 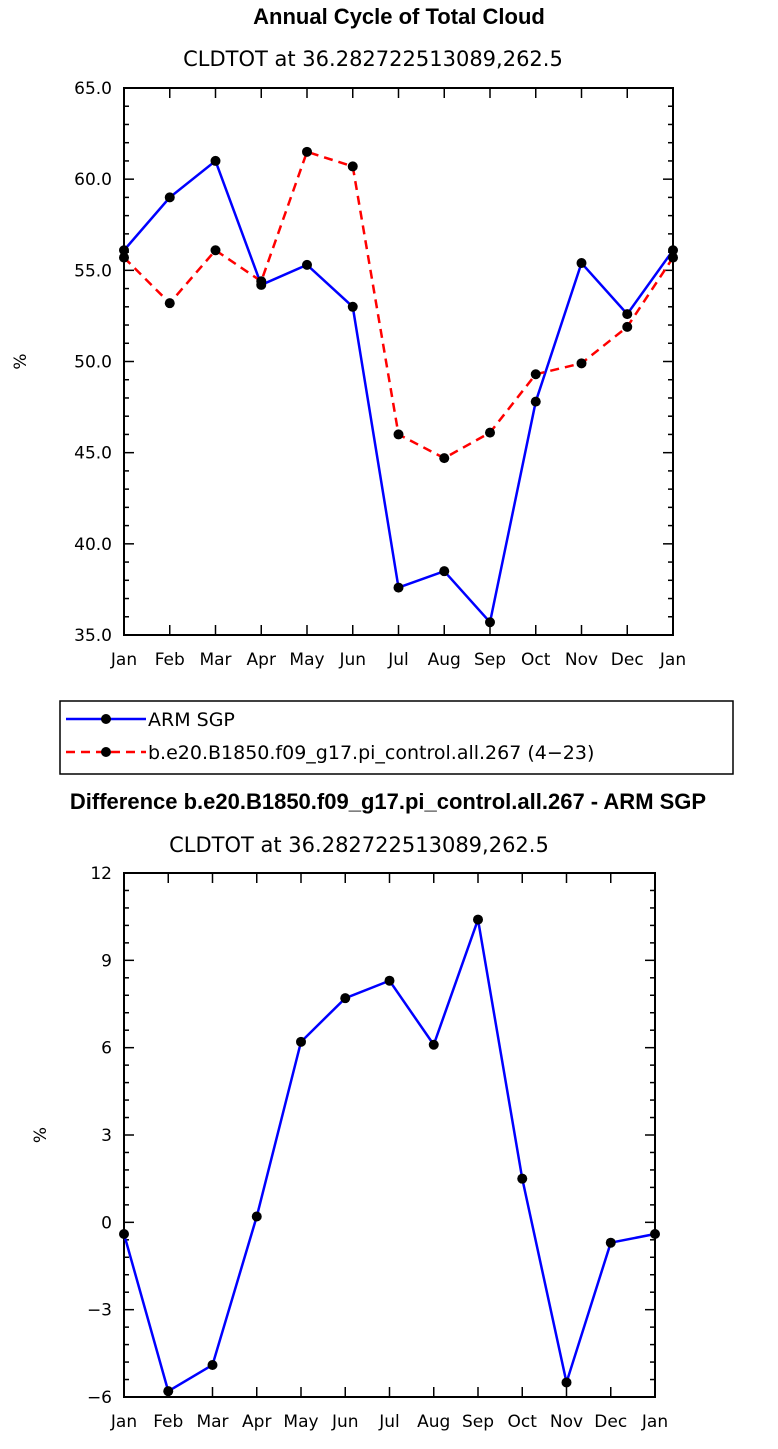 I want to click on y-tick-label: 3, so click(x=106, y=1136).